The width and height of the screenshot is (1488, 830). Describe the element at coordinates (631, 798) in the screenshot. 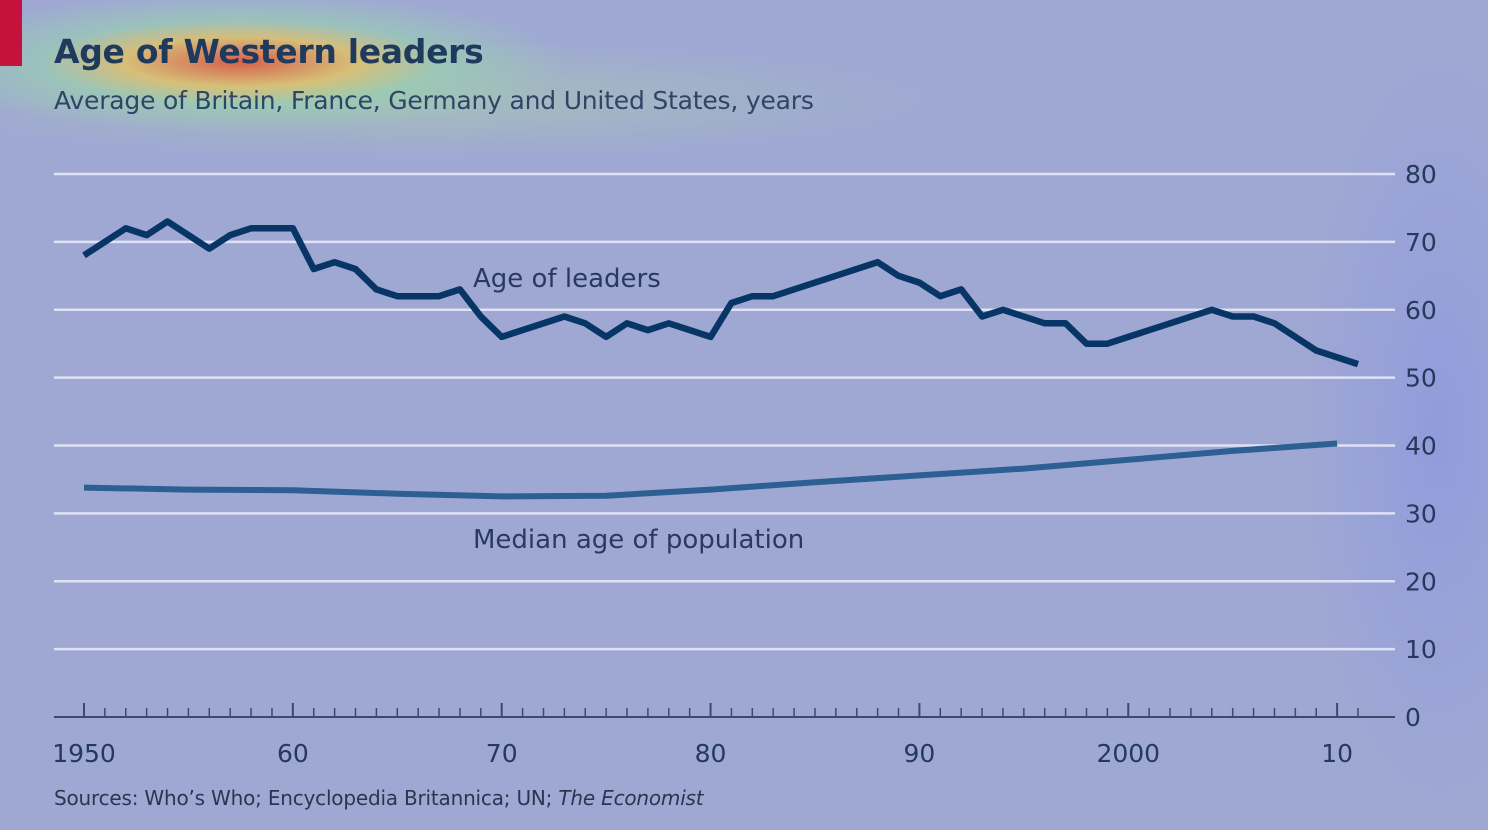

I see `sources-publisher: The Economist` at that location.